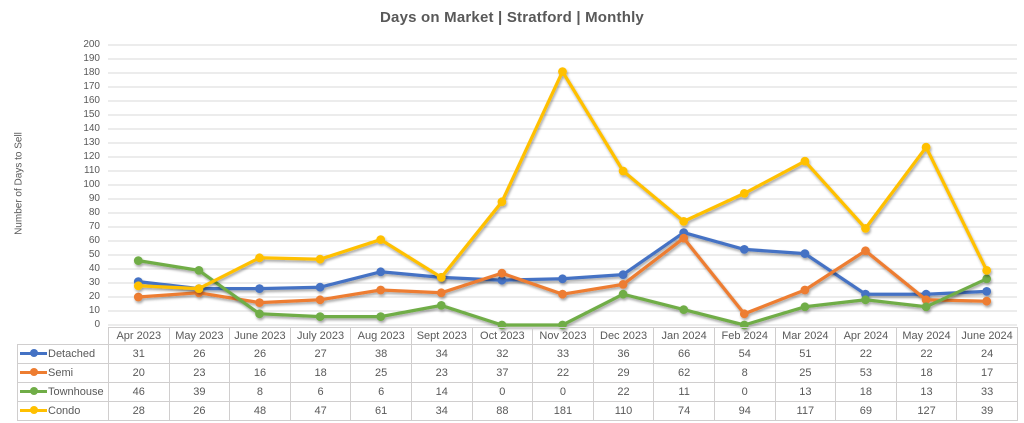 Image resolution: width=1024 pixels, height=423 pixels. What do you see at coordinates (866, 392) in the screenshot?
I see `table-cell: 18` at bounding box center [866, 392].